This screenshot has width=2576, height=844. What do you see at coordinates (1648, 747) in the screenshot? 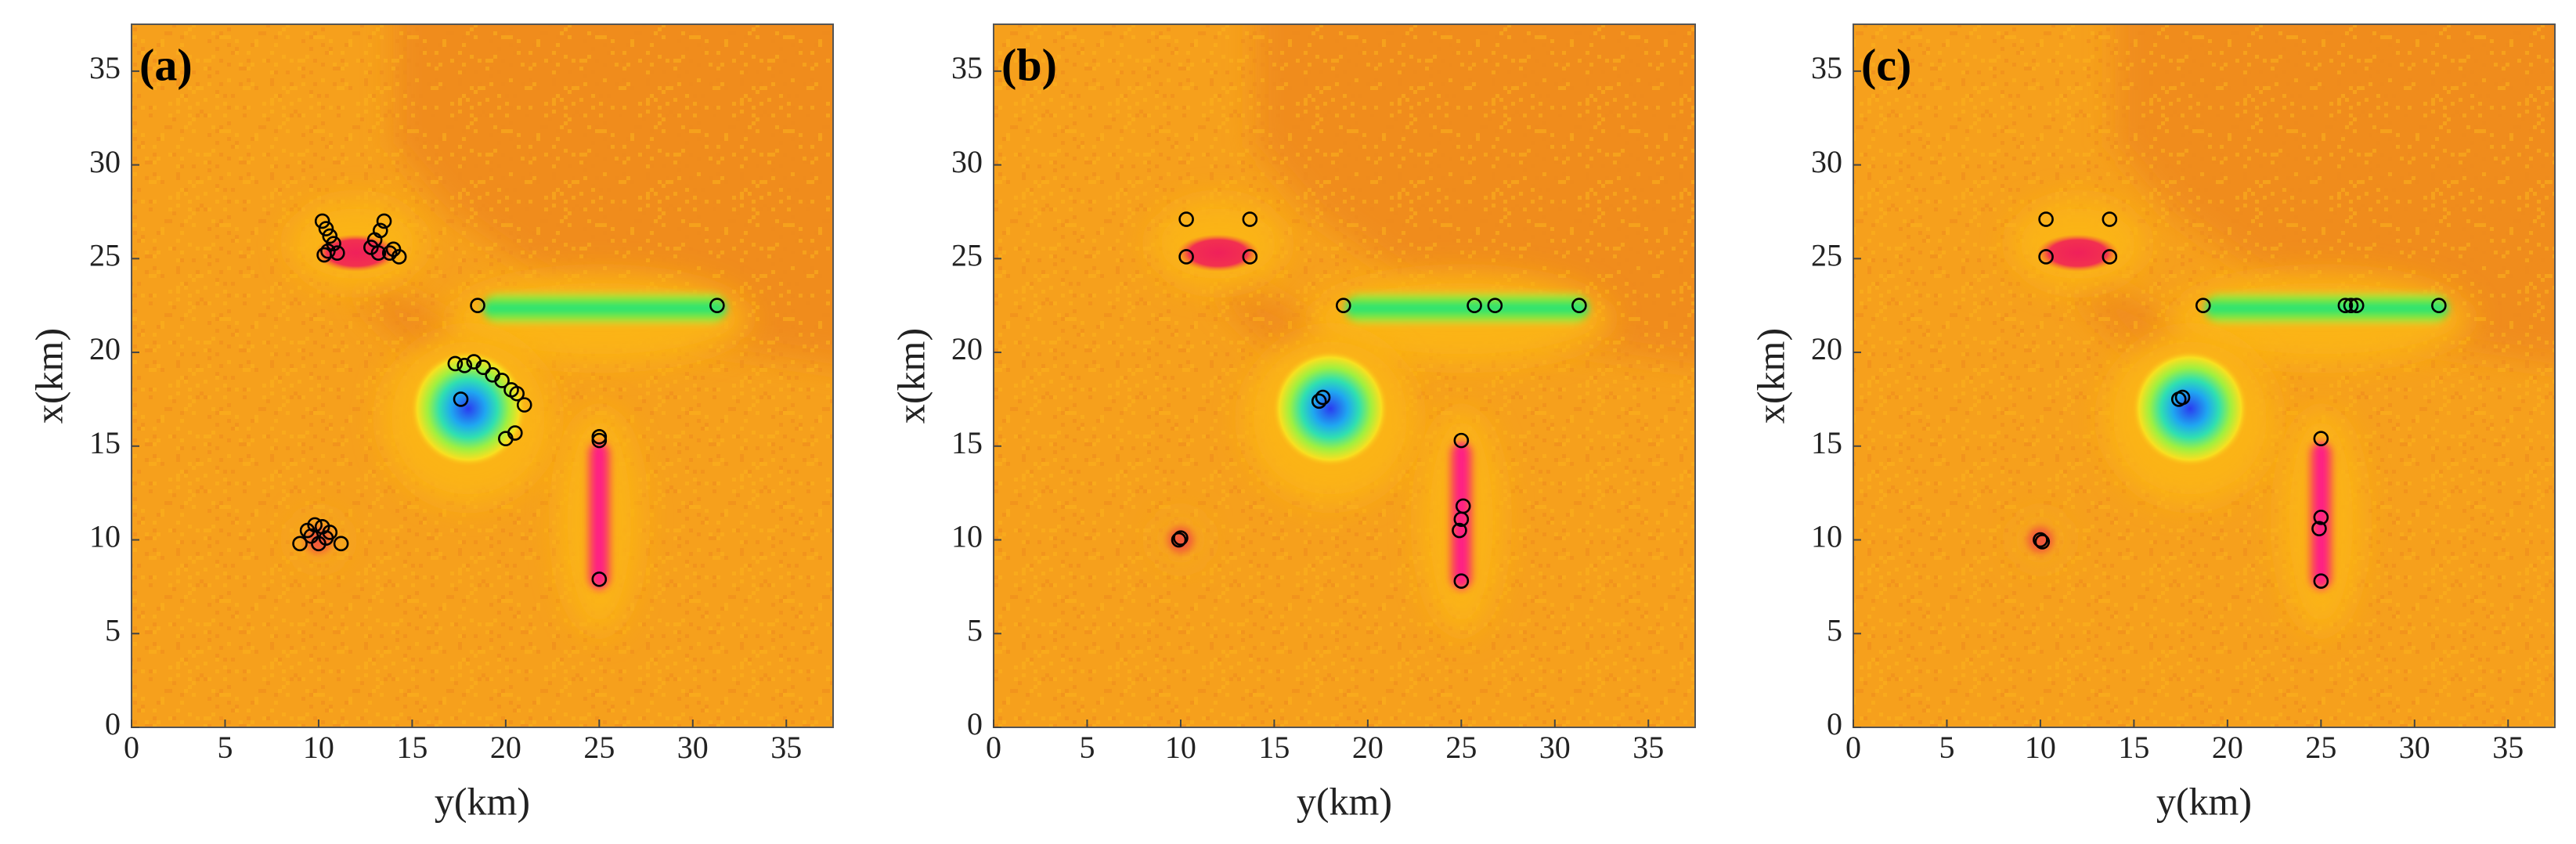
I see `x-tick-label: 35` at bounding box center [1648, 747].